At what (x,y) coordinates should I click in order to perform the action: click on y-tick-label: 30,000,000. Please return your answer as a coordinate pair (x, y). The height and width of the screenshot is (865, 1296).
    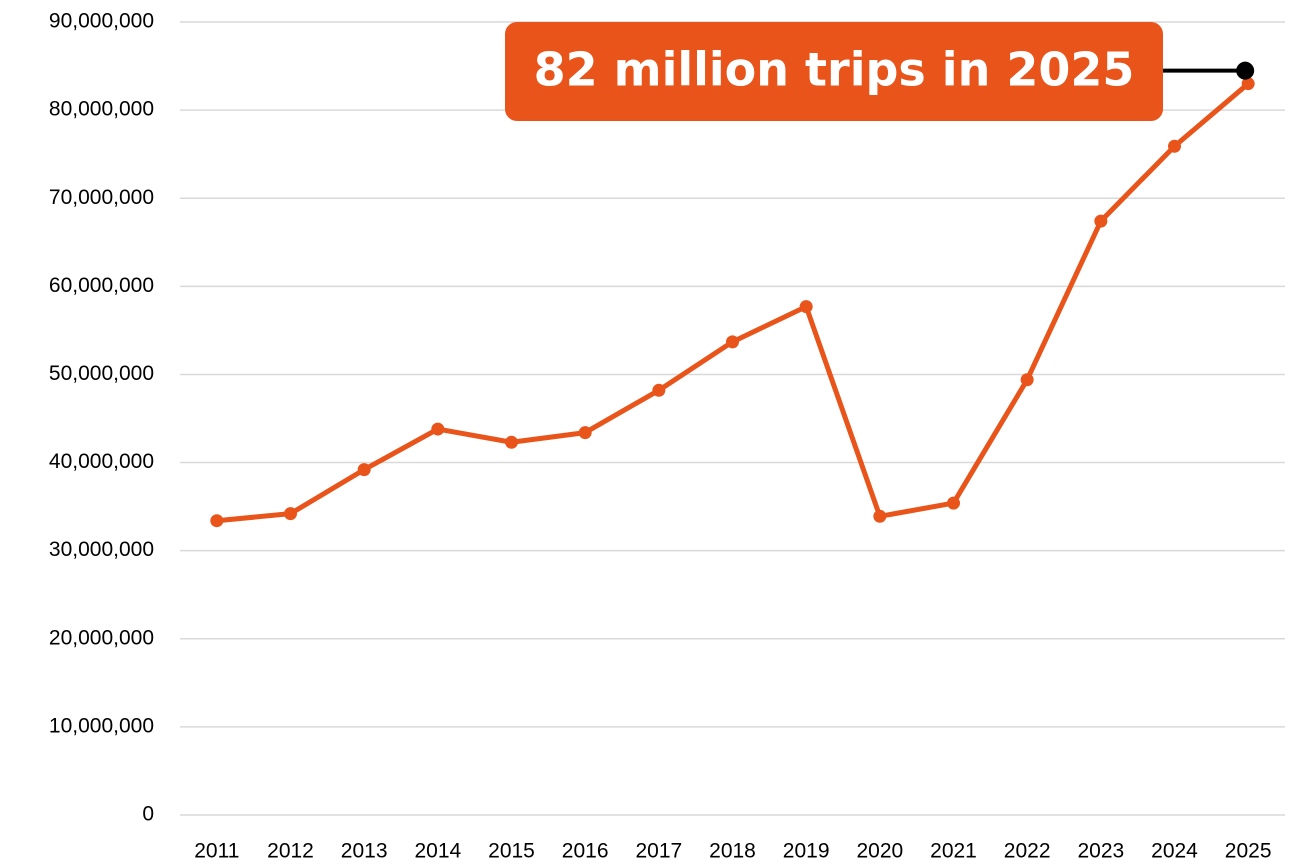
    Looking at the image, I should click on (101, 549).